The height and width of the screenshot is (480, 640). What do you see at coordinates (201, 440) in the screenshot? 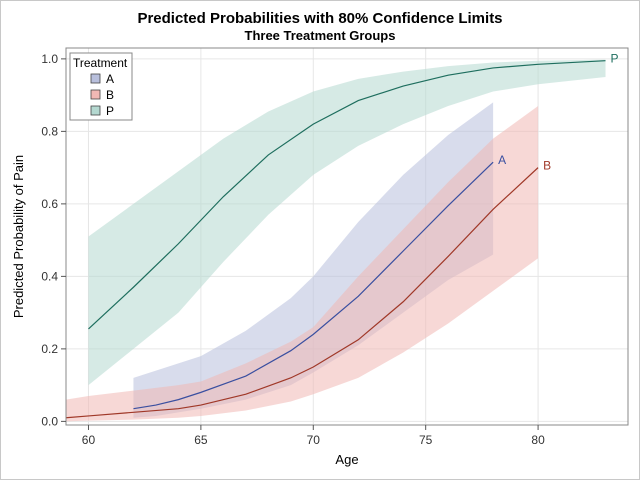
I see `x-tick-label: 65` at bounding box center [201, 440].